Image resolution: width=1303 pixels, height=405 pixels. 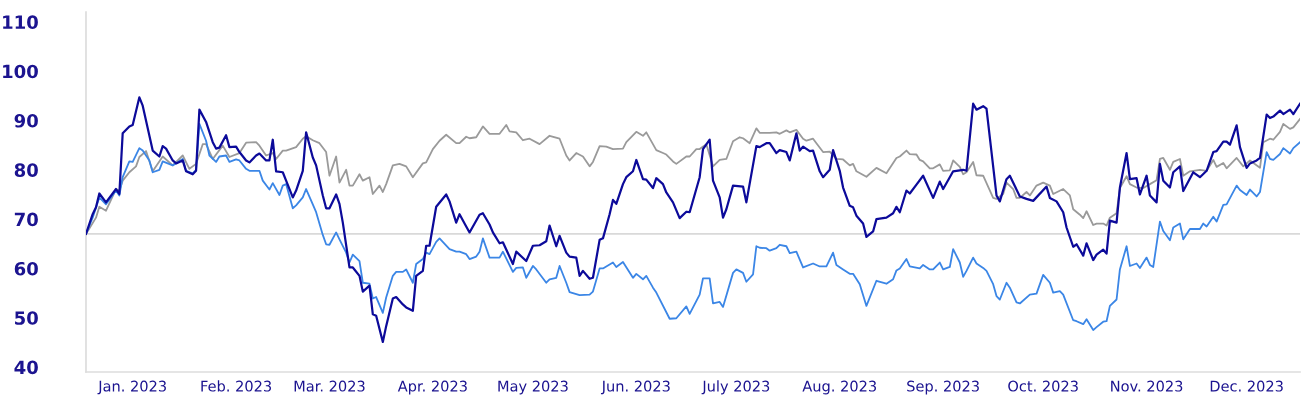 What do you see at coordinates (26, 219) in the screenshot?
I see `y-tick-label: 70` at bounding box center [26, 219].